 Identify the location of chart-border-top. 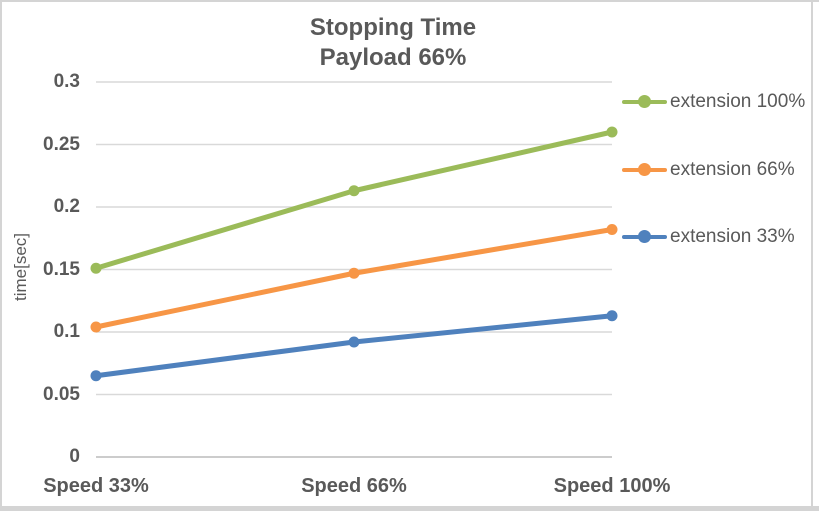
(409, 1).